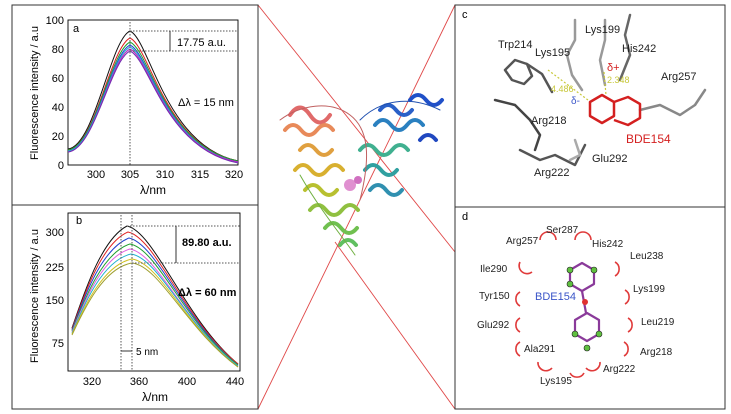  What do you see at coordinates (155, 397) in the screenshot?
I see `panel-b-xlabel: λ/nm` at bounding box center [155, 397].